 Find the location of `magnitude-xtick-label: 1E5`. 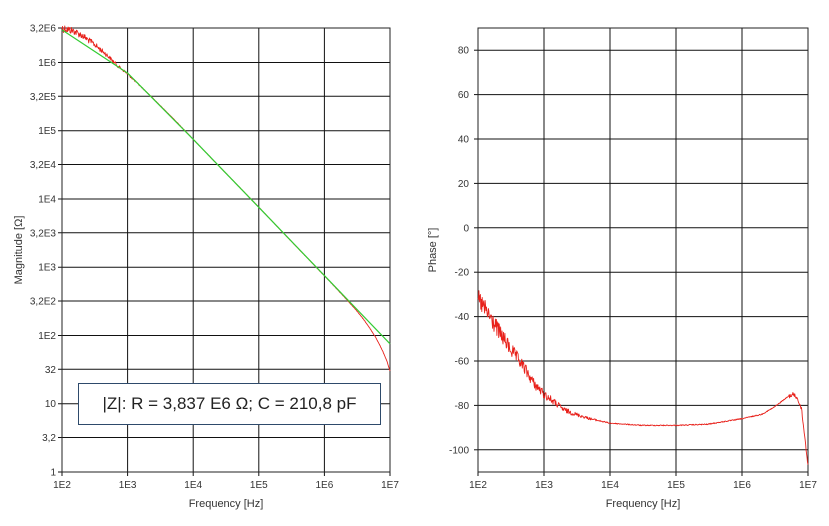

magnitude-xtick-label: 1E5 is located at coordinates (259, 485).